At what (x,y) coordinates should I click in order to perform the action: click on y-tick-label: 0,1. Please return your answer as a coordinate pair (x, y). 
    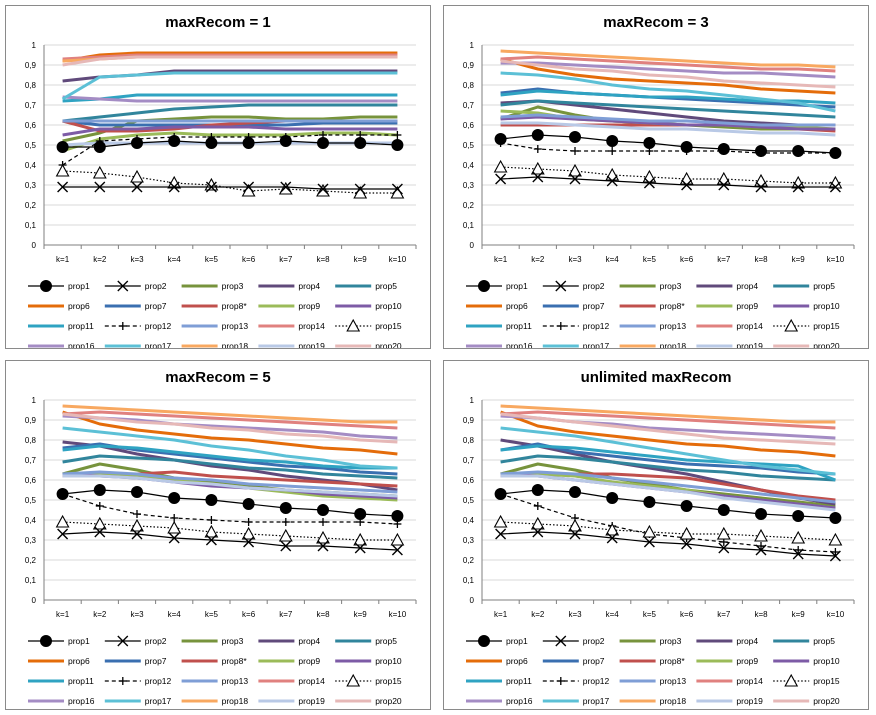
    Looking at the image, I should click on (31, 225).